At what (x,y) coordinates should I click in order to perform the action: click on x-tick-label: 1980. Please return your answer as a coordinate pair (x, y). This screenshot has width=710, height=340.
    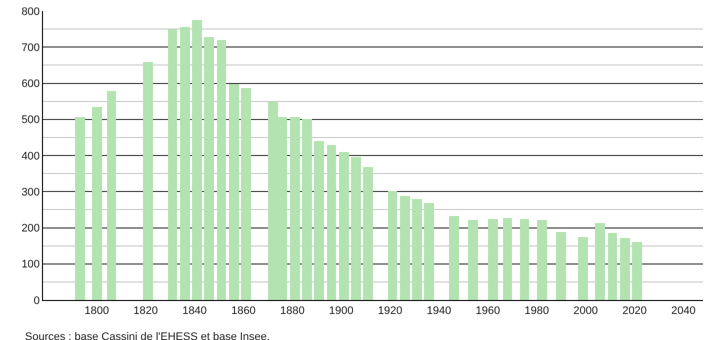
    Looking at the image, I should click on (537, 311).